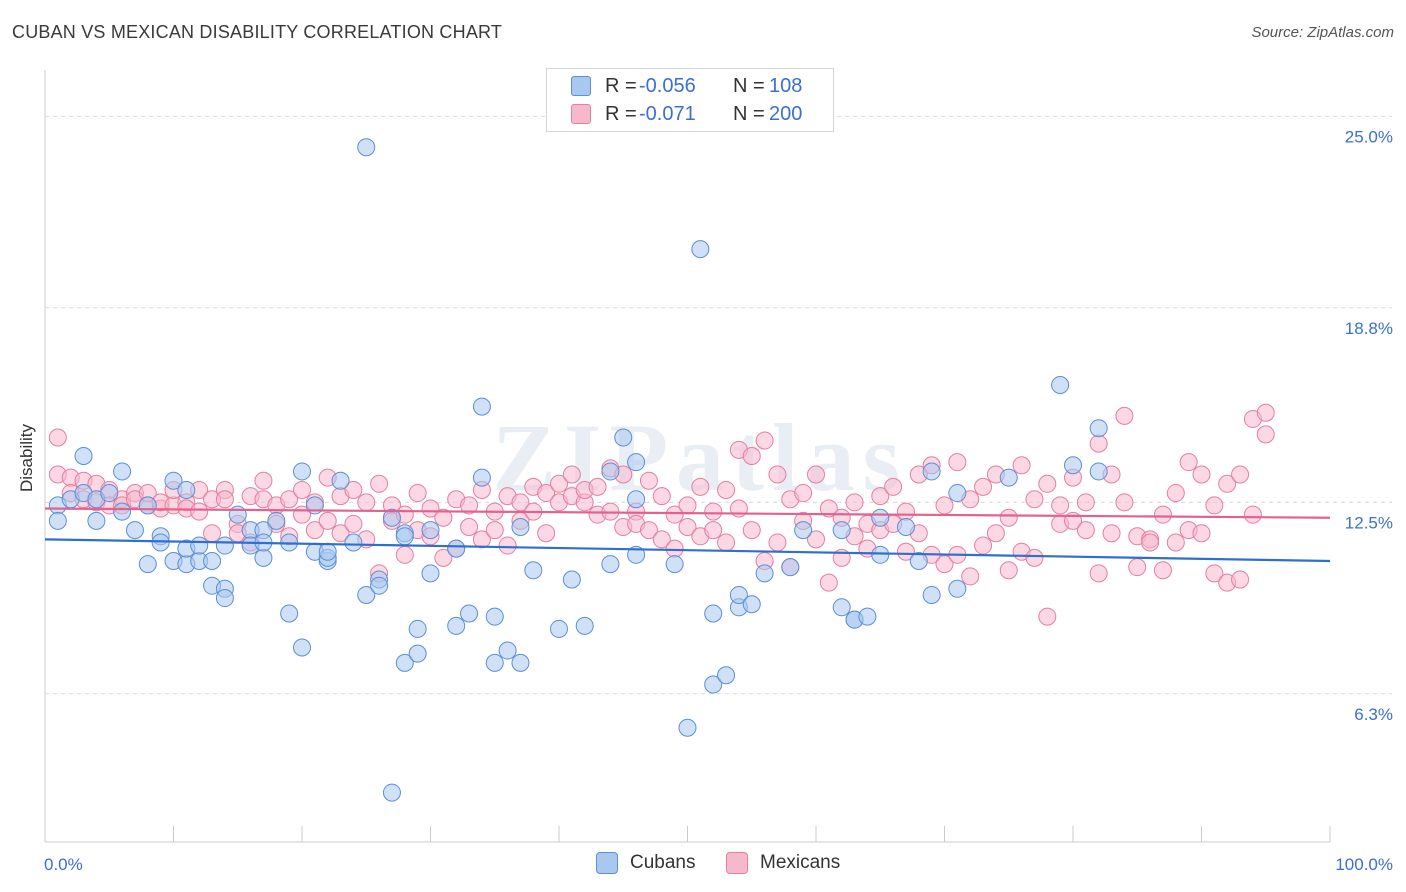 This screenshot has width=1406, height=892. What do you see at coordinates (687, 535) in the screenshot?
I see `trend-lines` at bounding box center [687, 535].